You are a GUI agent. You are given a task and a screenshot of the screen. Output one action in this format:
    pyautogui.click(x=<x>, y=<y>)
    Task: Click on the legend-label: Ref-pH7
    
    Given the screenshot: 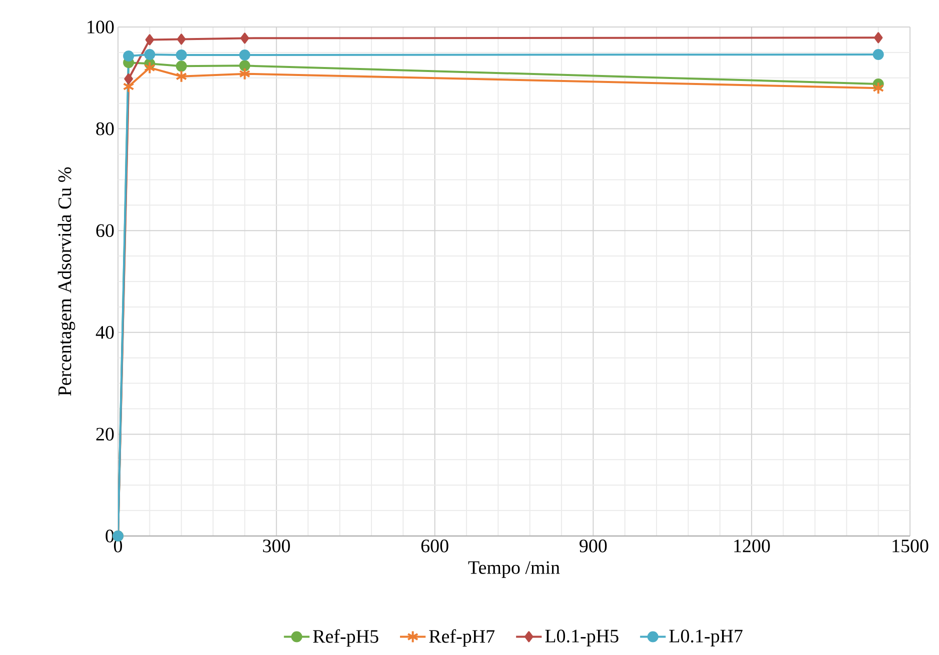 What is the action you would take?
    pyautogui.click(x=462, y=638)
    